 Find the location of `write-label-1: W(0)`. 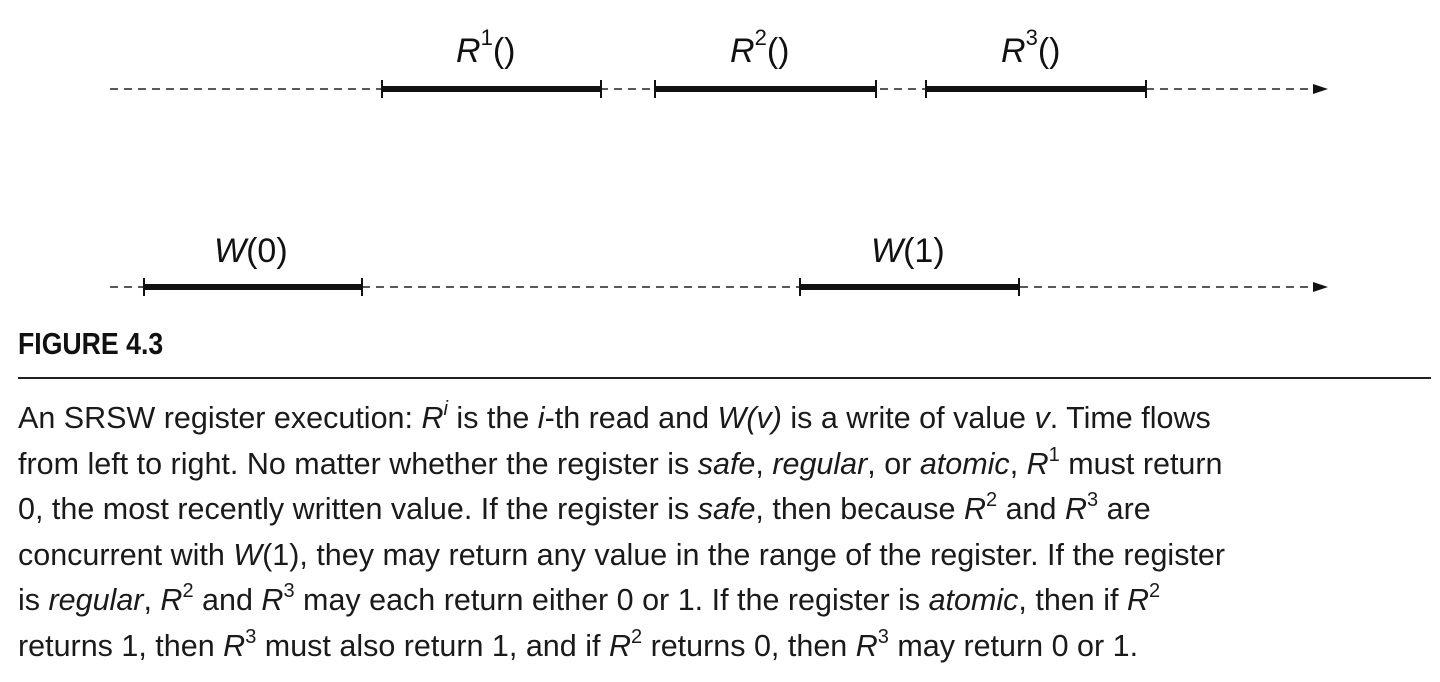

write-label-1: W(0) is located at coordinates (251, 251).